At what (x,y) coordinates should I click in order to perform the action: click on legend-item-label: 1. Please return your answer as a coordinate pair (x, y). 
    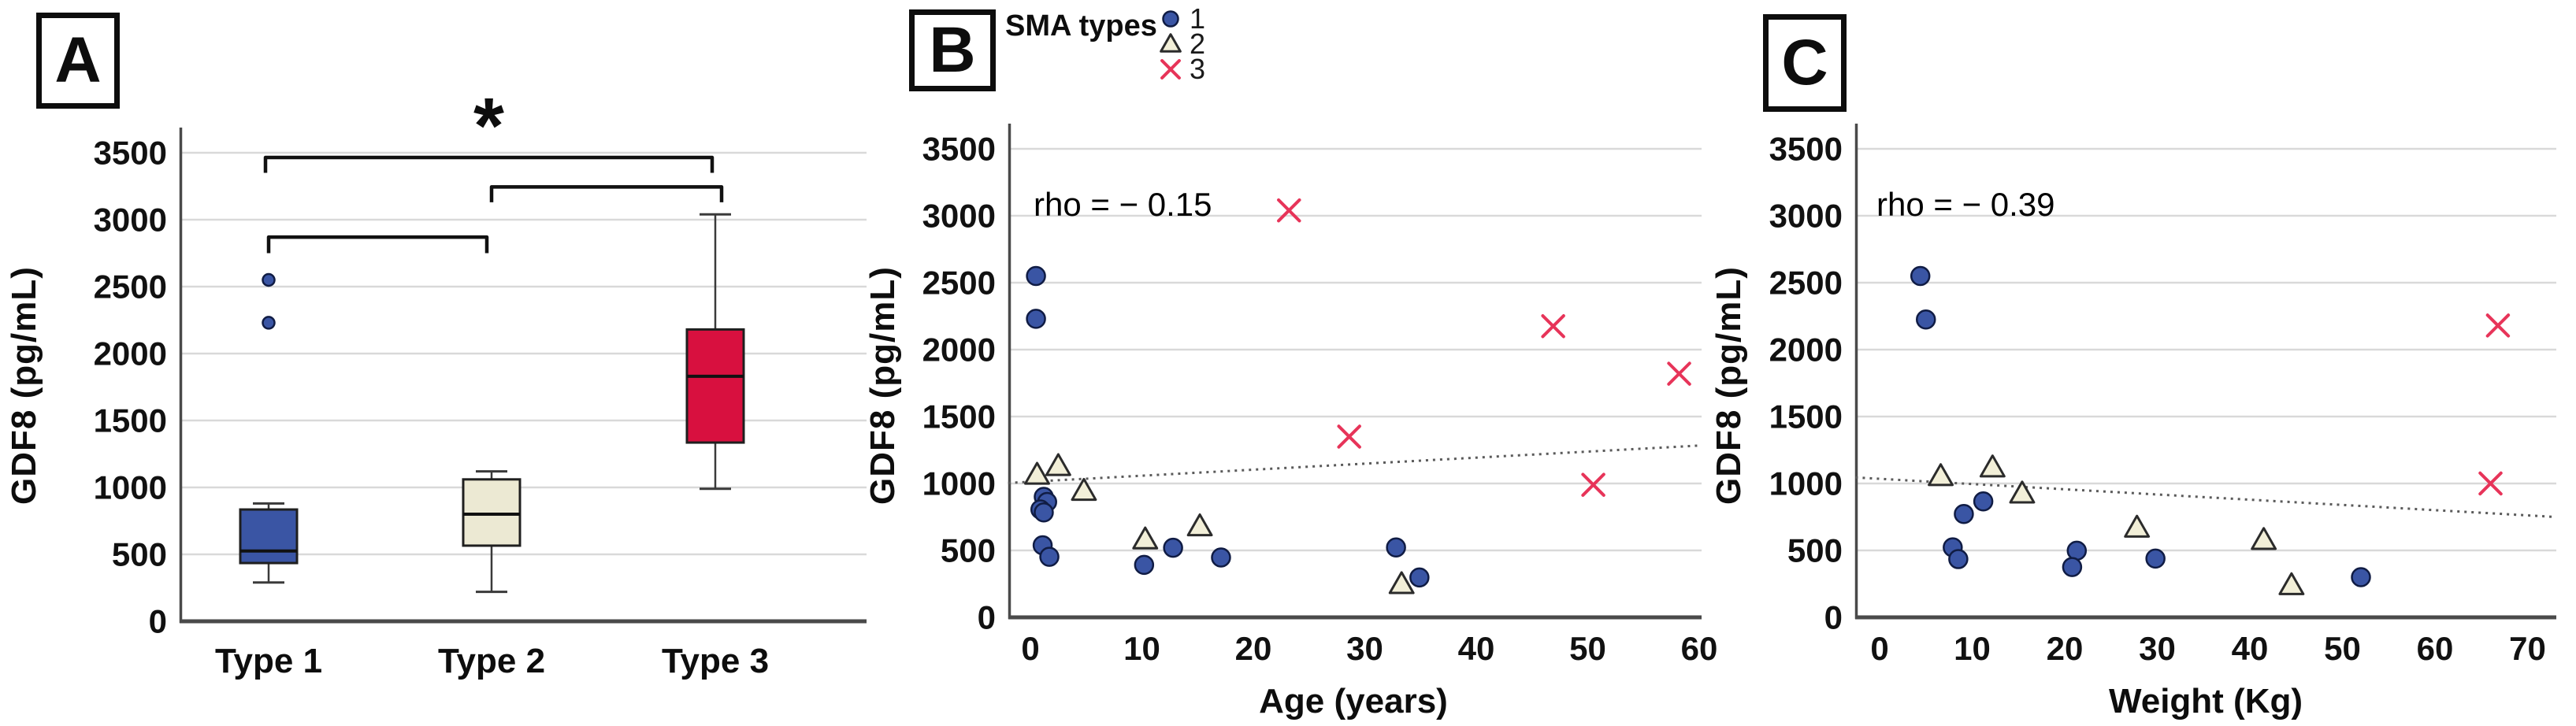
    Looking at the image, I should click on (1198, 18).